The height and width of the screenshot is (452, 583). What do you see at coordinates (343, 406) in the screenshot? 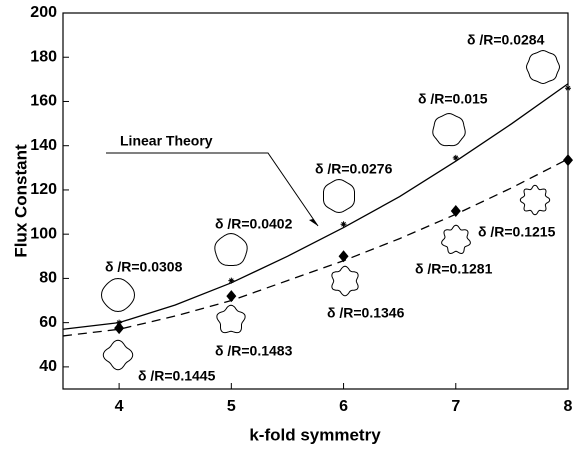
I see `x-tick-label: 6` at bounding box center [343, 406].